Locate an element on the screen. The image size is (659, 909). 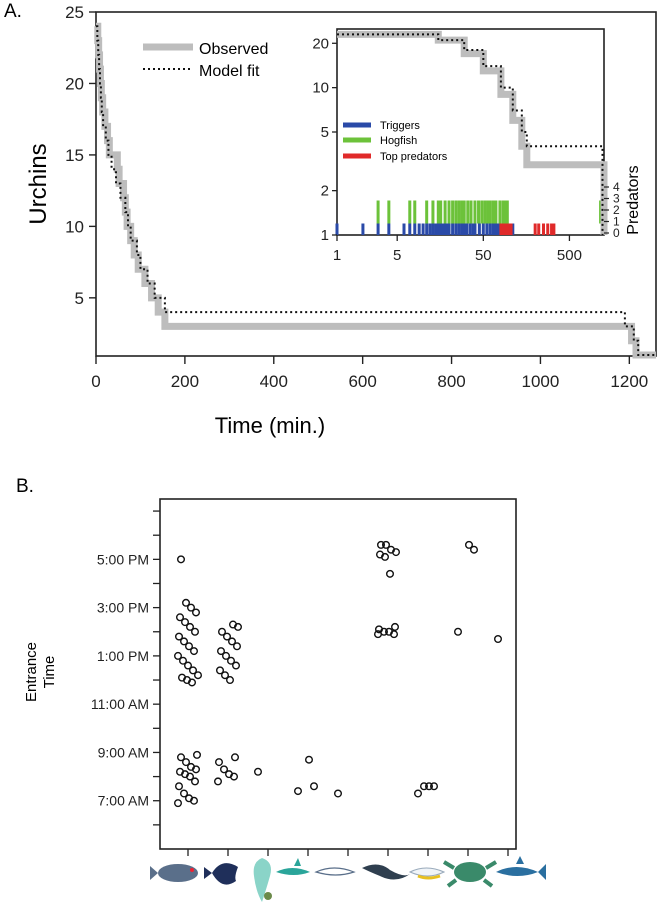
entrance-time-points is located at coordinates (338, 674).